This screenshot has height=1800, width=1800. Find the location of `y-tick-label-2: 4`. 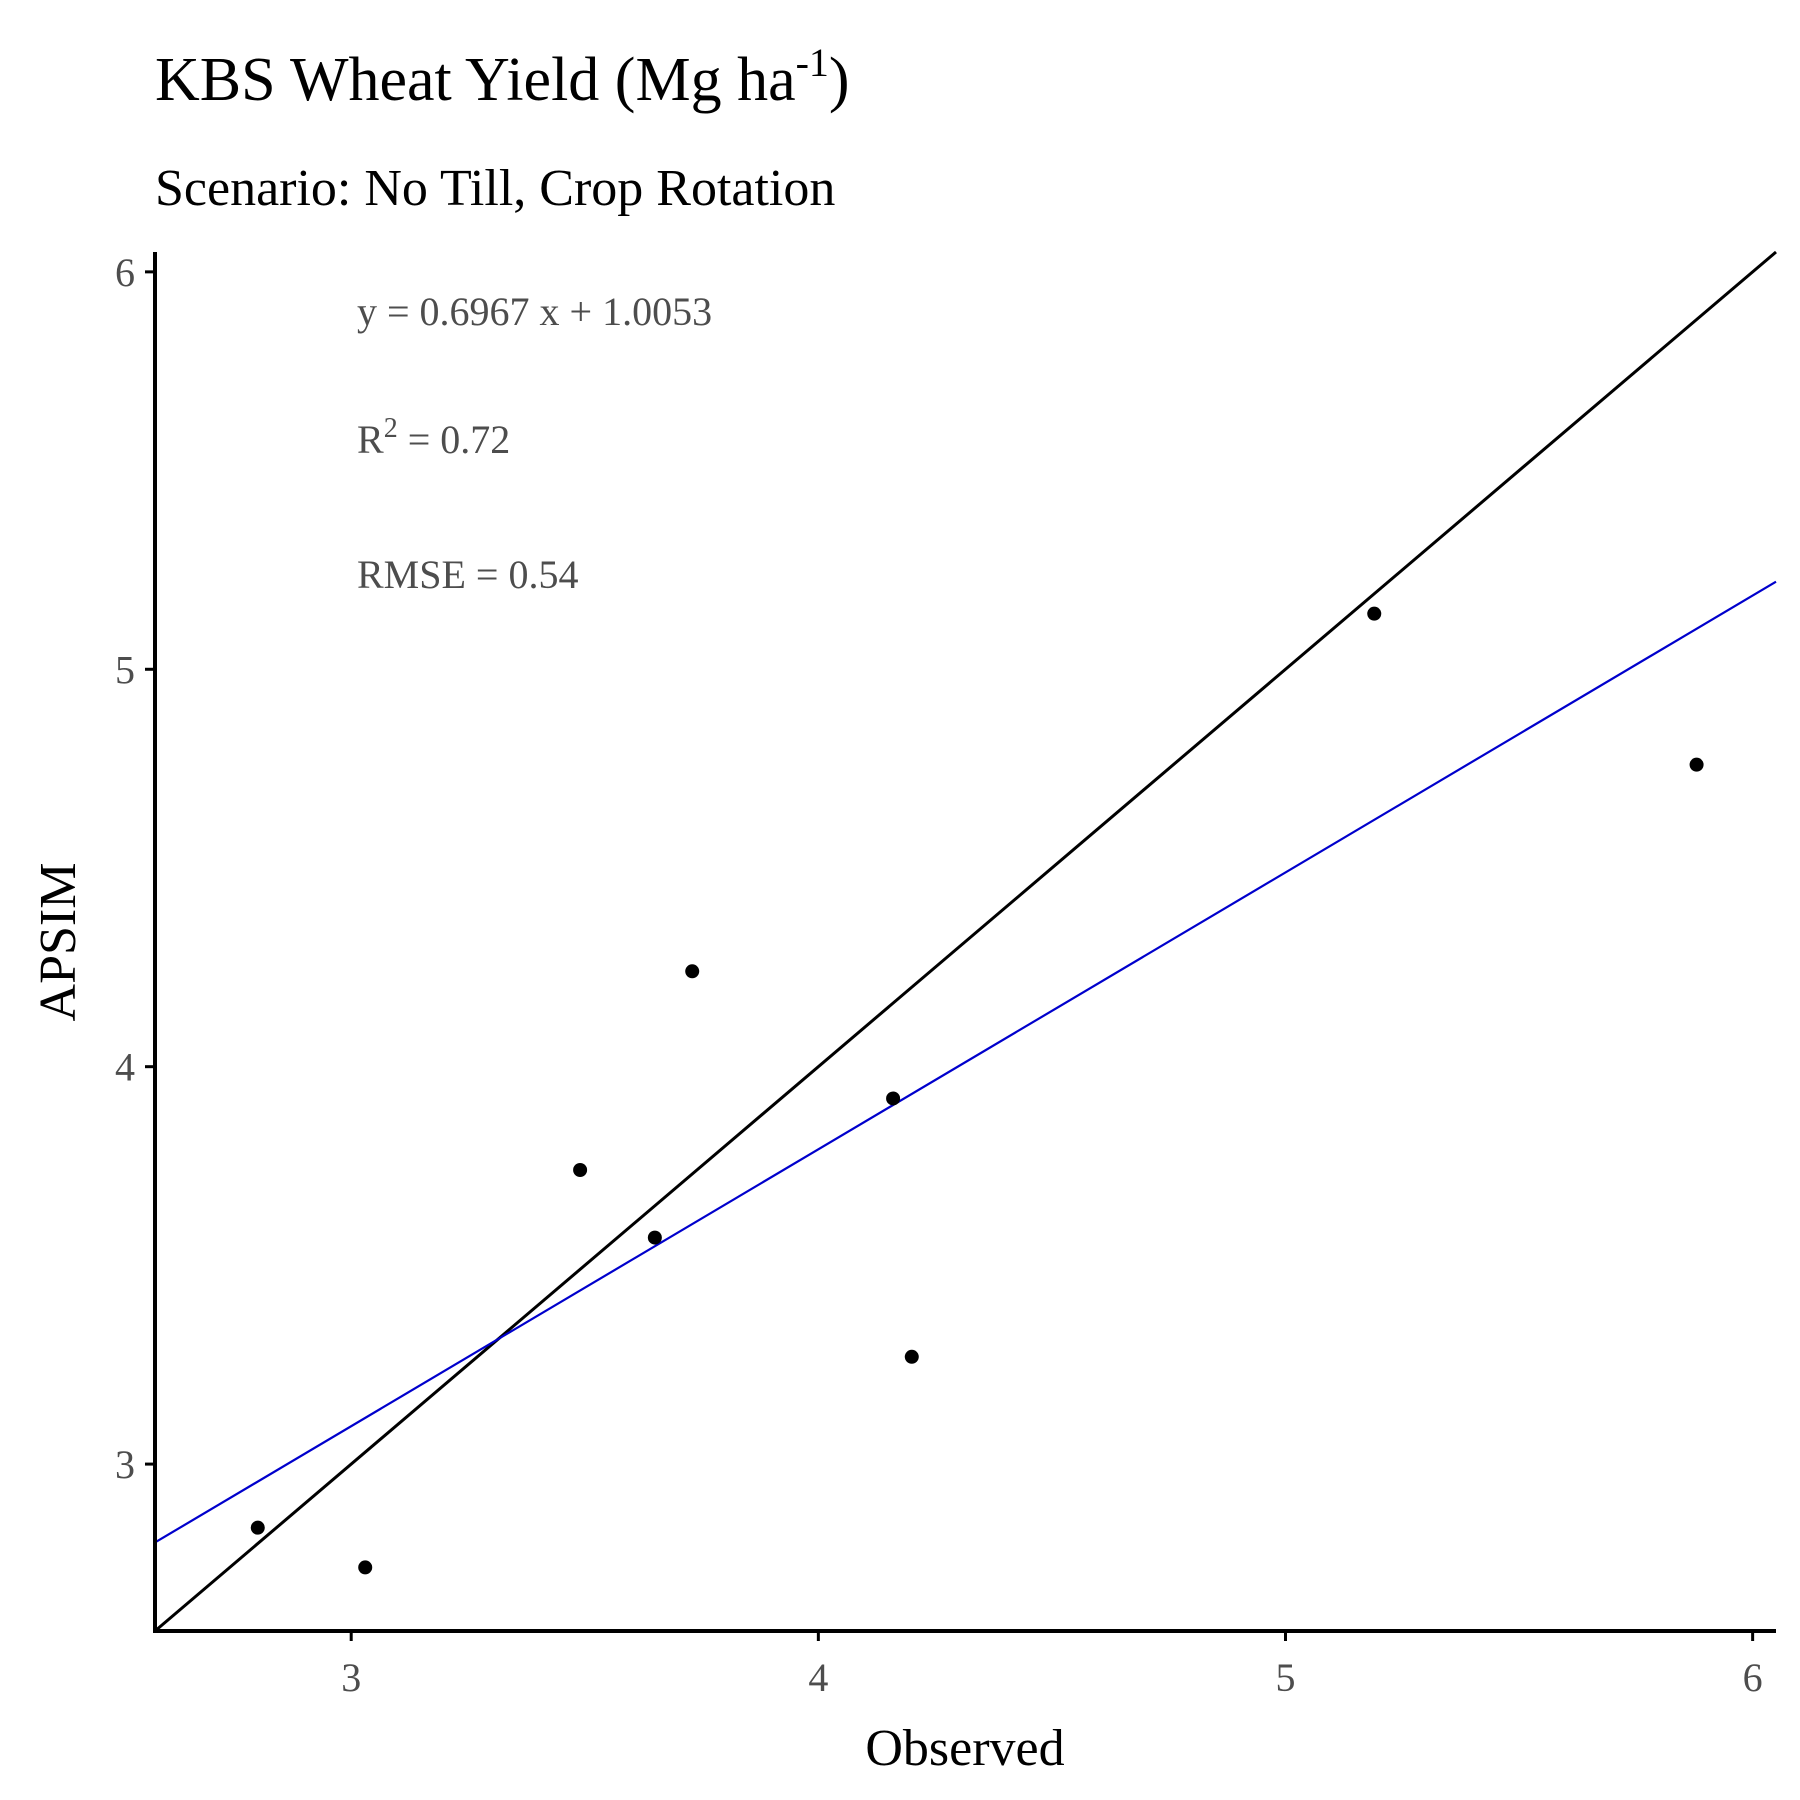

y-tick-label-2: 4 is located at coordinates (125, 1067).